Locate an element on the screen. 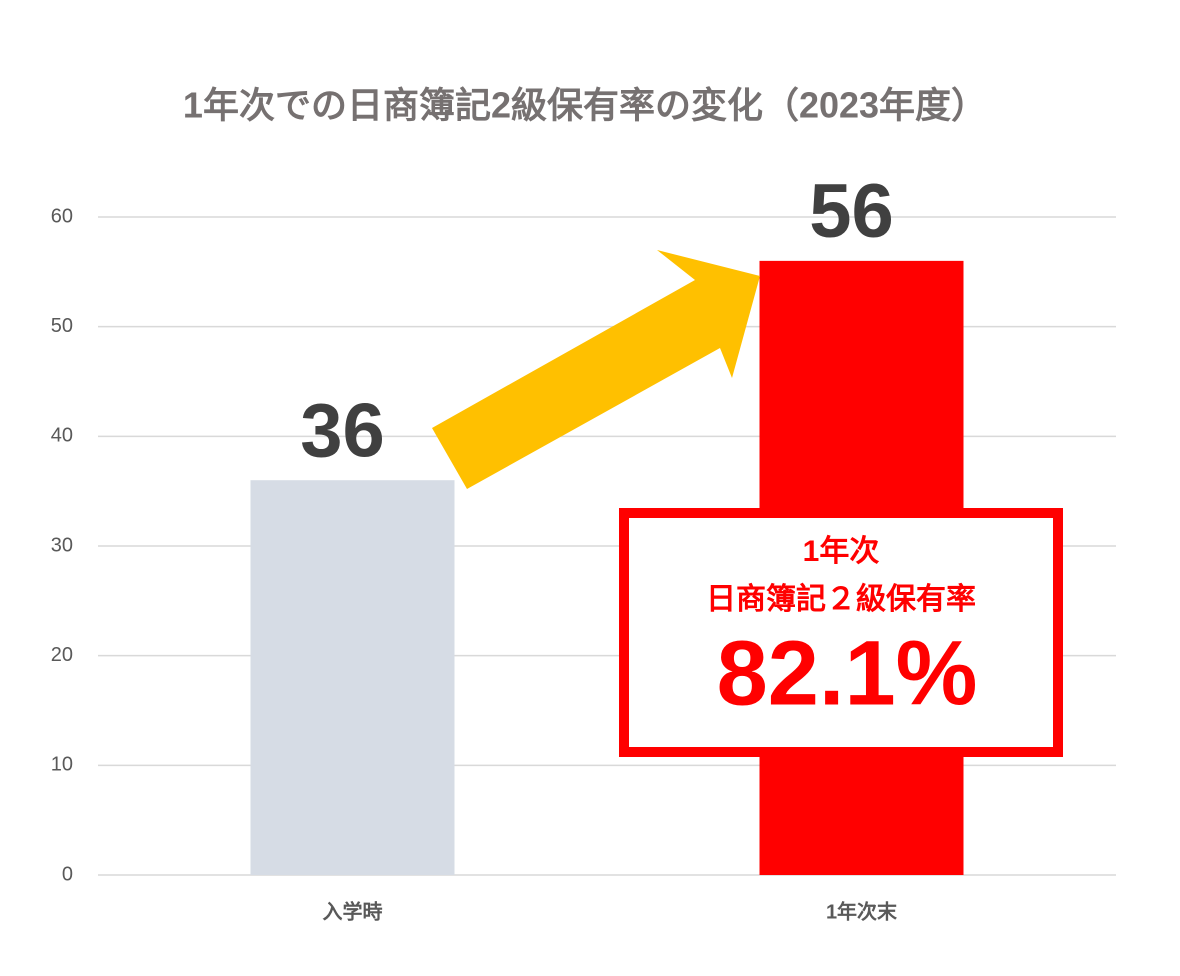  x-tick-label: 1年次末 is located at coordinates (862, 911).